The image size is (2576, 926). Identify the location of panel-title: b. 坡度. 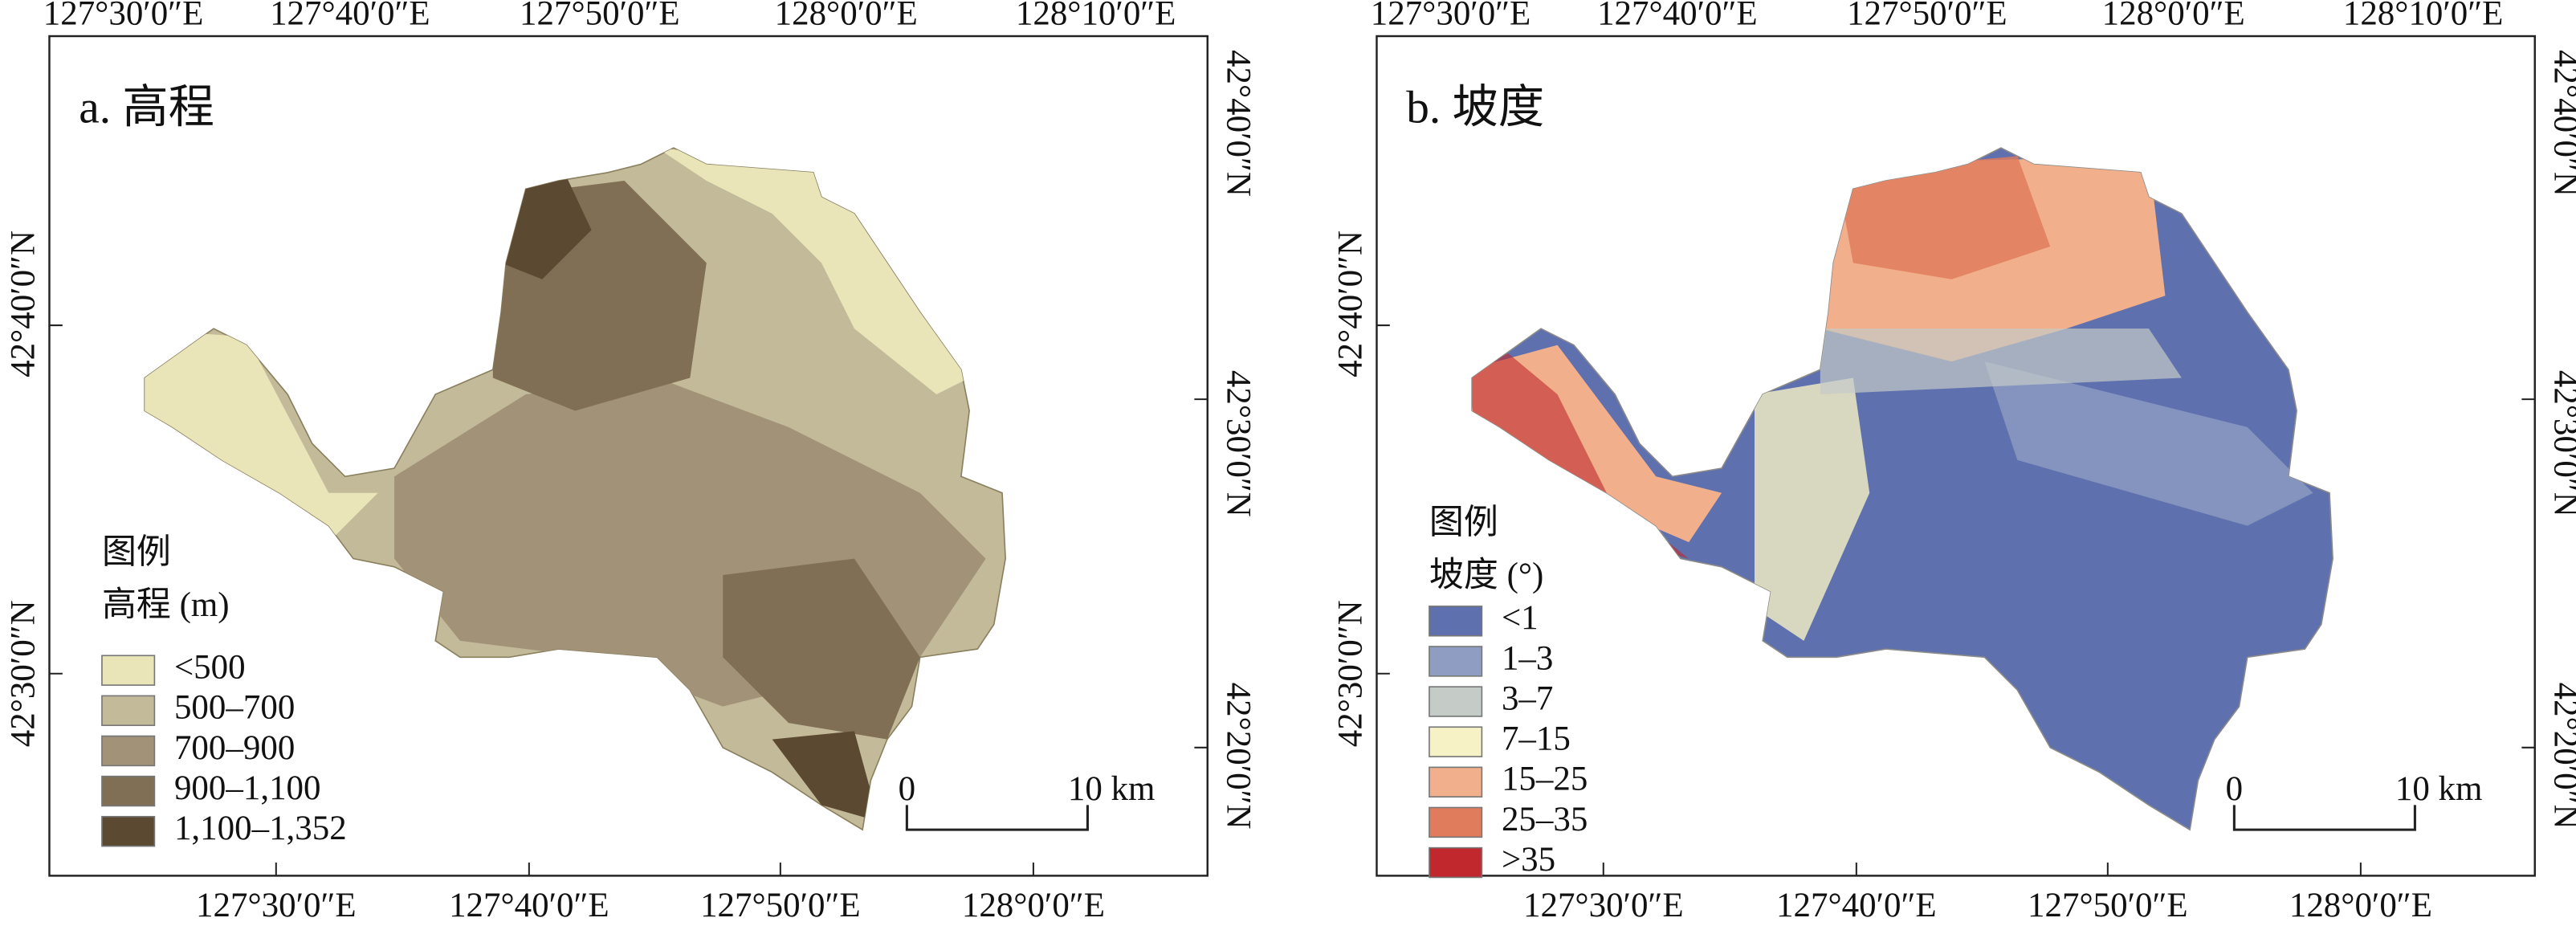
(1475, 108).